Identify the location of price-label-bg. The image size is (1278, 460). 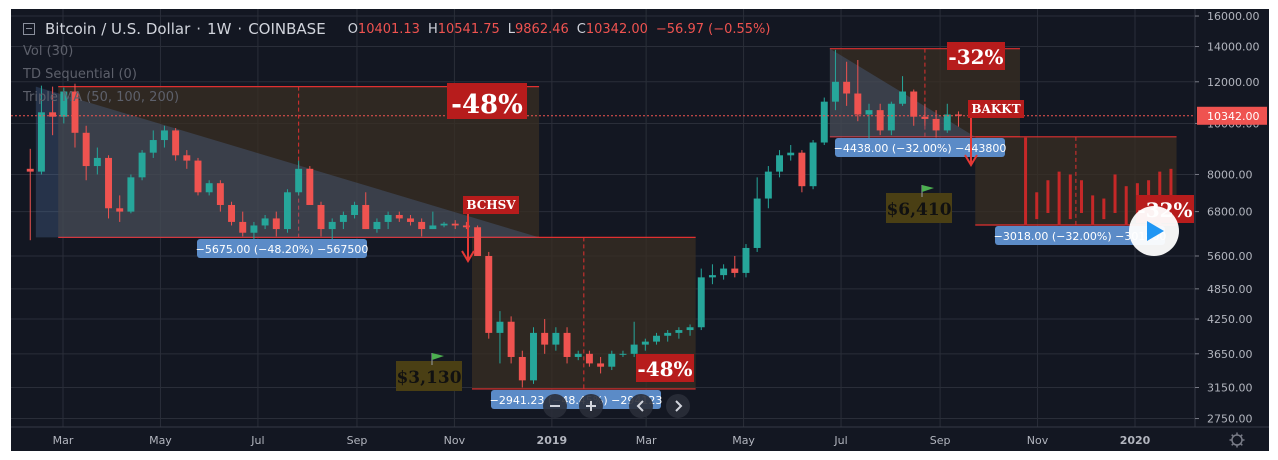
(429, 376).